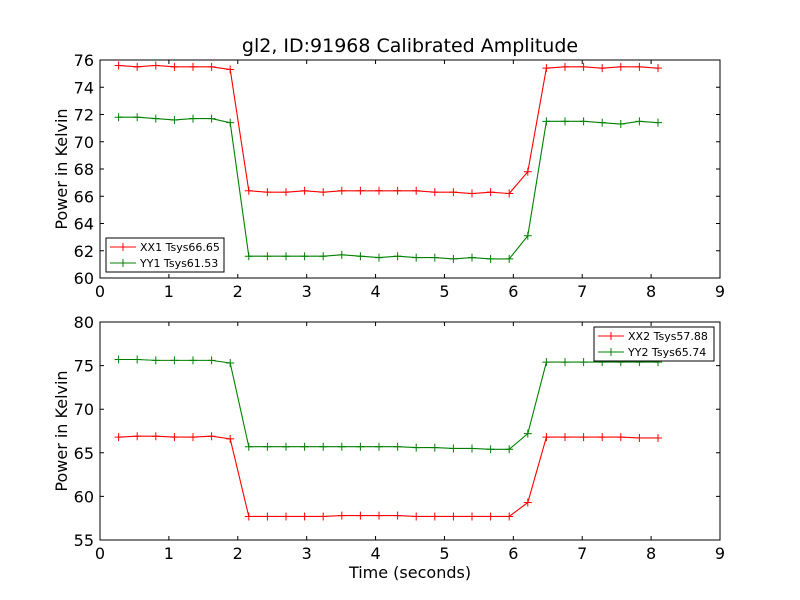 This screenshot has height=600, width=800. I want to click on legend: XX2 Tsys57.88 YY2 Tsys65.74, so click(654, 344).